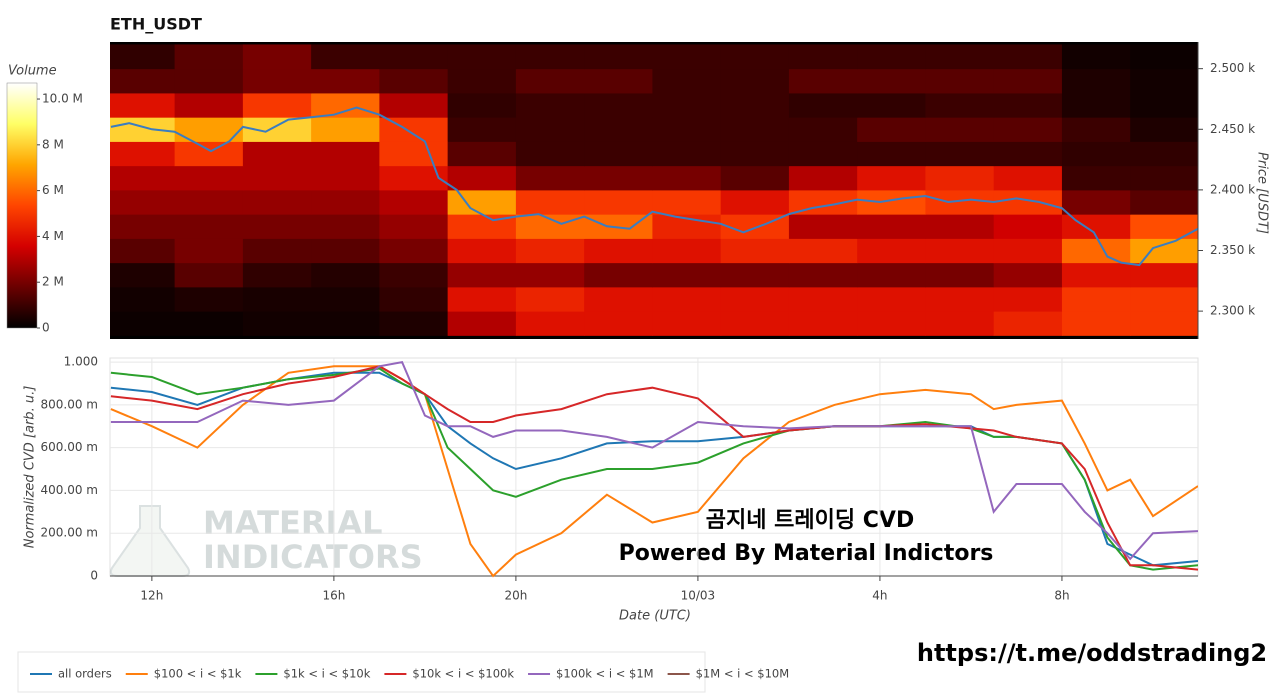  What do you see at coordinates (53, 190) in the screenshot?
I see `colorbar-tick-label: 6 M` at bounding box center [53, 190].